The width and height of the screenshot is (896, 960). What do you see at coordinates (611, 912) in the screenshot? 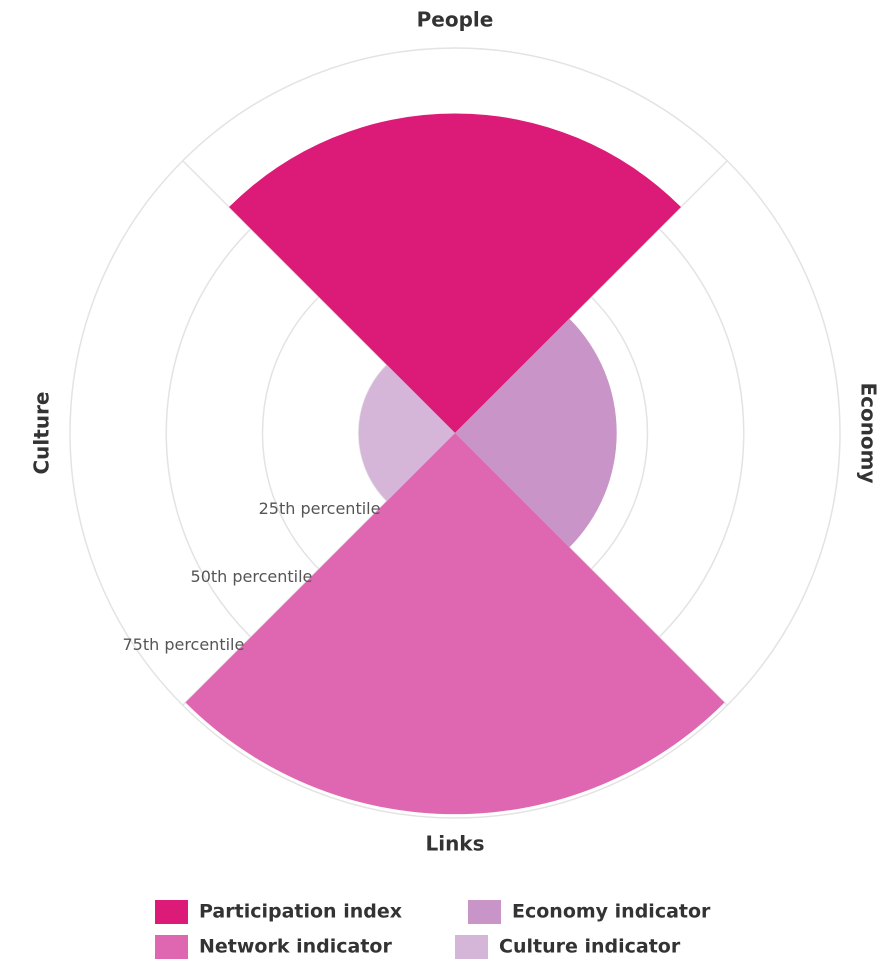
I see `legend-label: Economy indicator` at bounding box center [611, 912].